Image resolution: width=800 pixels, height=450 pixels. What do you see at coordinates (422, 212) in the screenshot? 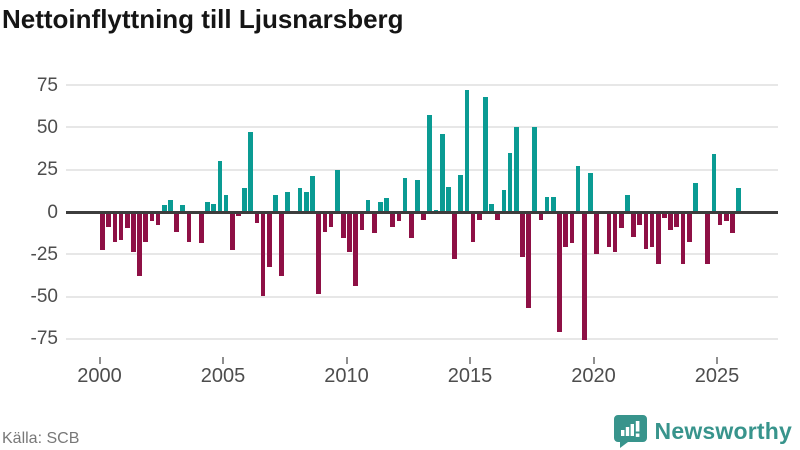
I see `zero-axis-line` at bounding box center [422, 212].